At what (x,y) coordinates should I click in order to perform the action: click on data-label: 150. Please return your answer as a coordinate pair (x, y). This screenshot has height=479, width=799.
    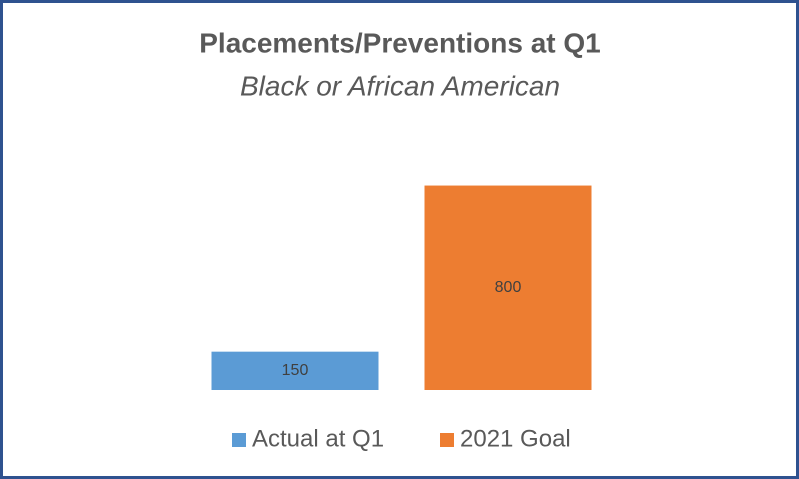
    Looking at the image, I should click on (295, 370).